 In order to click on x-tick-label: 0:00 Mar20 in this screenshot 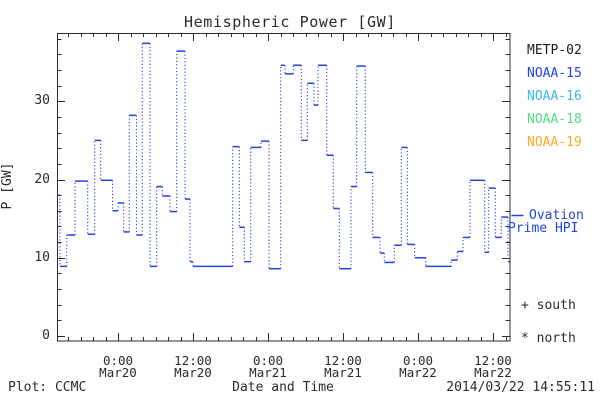, I will do `click(118, 366)`.